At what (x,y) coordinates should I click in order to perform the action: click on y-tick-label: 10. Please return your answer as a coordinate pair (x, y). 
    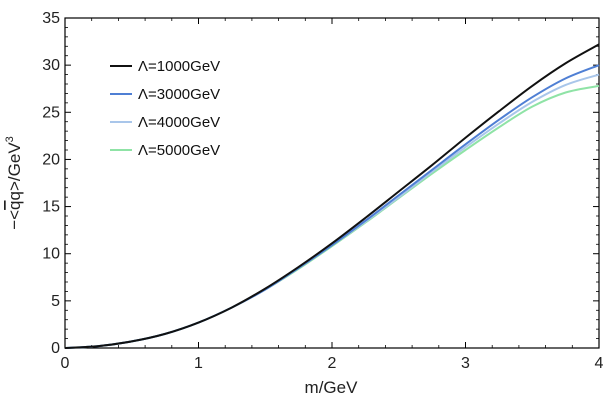
    Looking at the image, I should click on (51, 254).